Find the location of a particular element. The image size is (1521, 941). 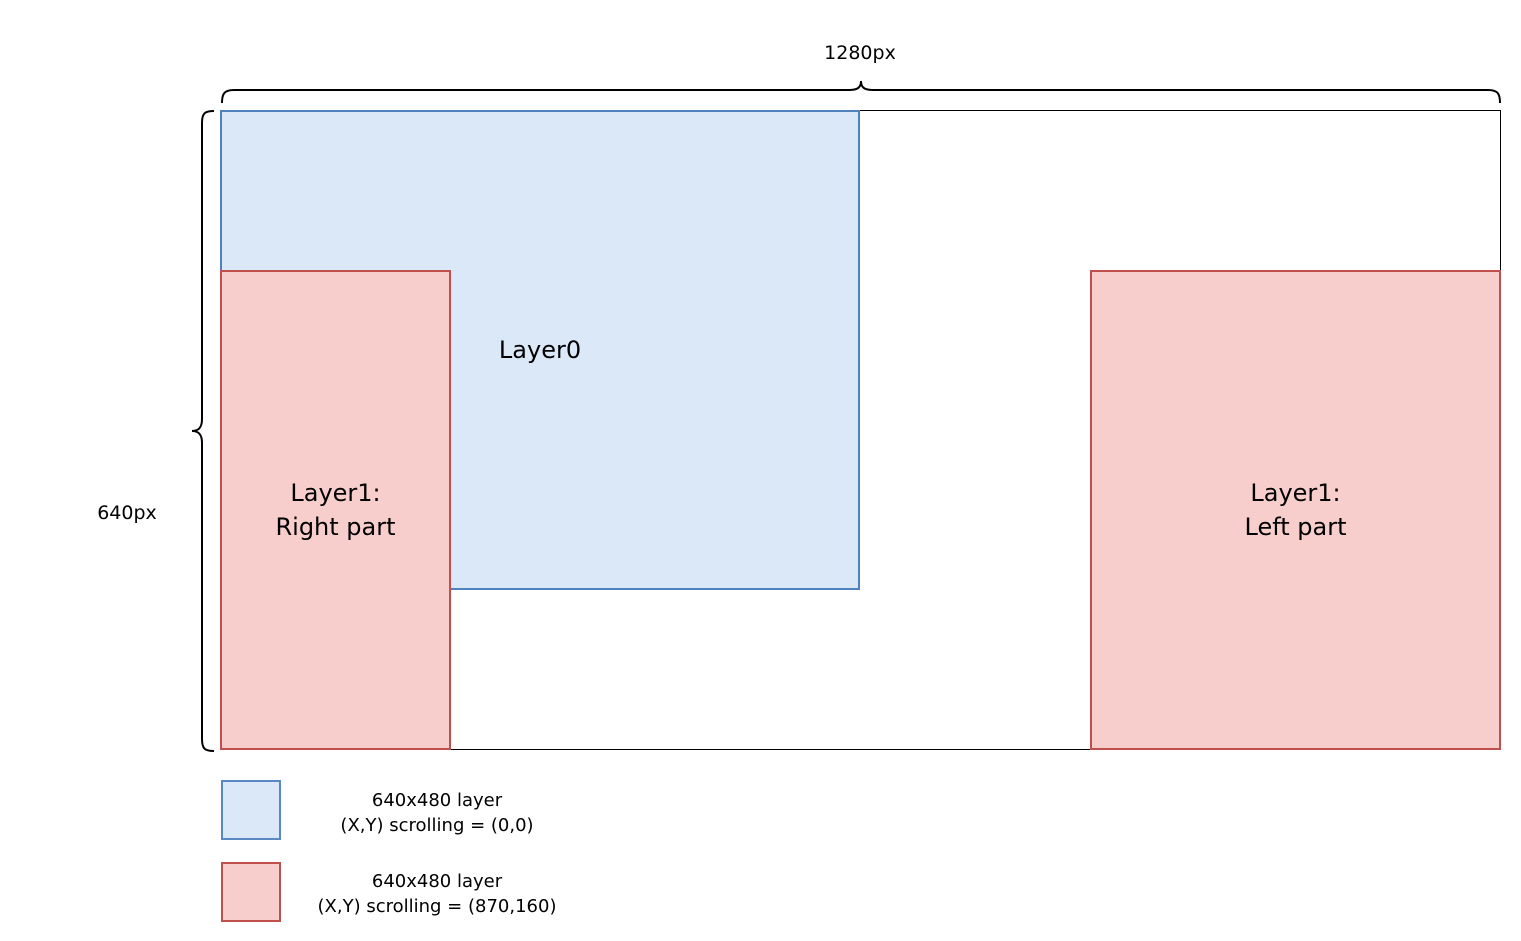

legend-layer1-line2: (X,Y) scrolling = (870,160) is located at coordinates (437, 906).